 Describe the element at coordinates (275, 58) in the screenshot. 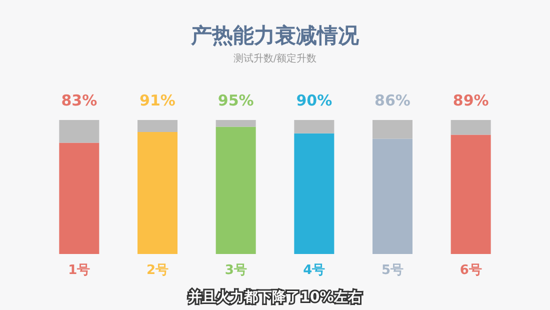

I see `chart-subtitle: 测试升数/额定升数` at that location.